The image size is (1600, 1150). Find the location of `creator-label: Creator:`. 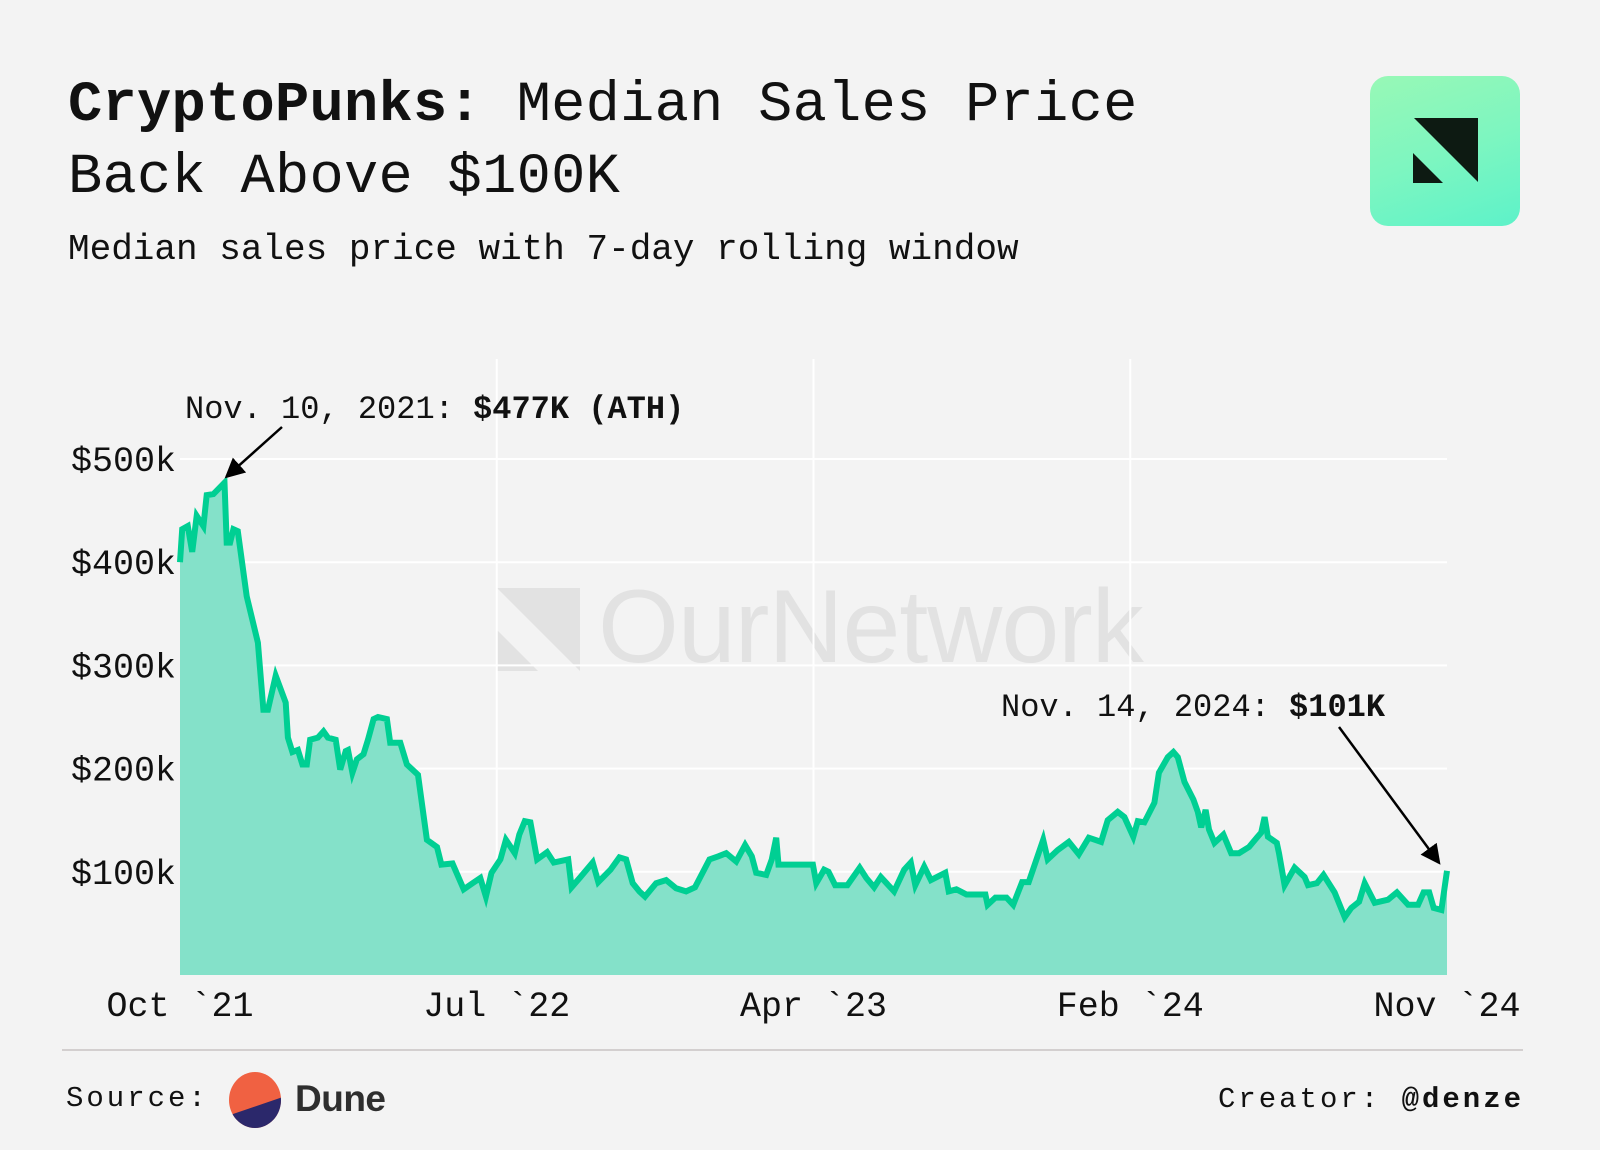

creator-label: Creator: is located at coordinates (1309, 1099).